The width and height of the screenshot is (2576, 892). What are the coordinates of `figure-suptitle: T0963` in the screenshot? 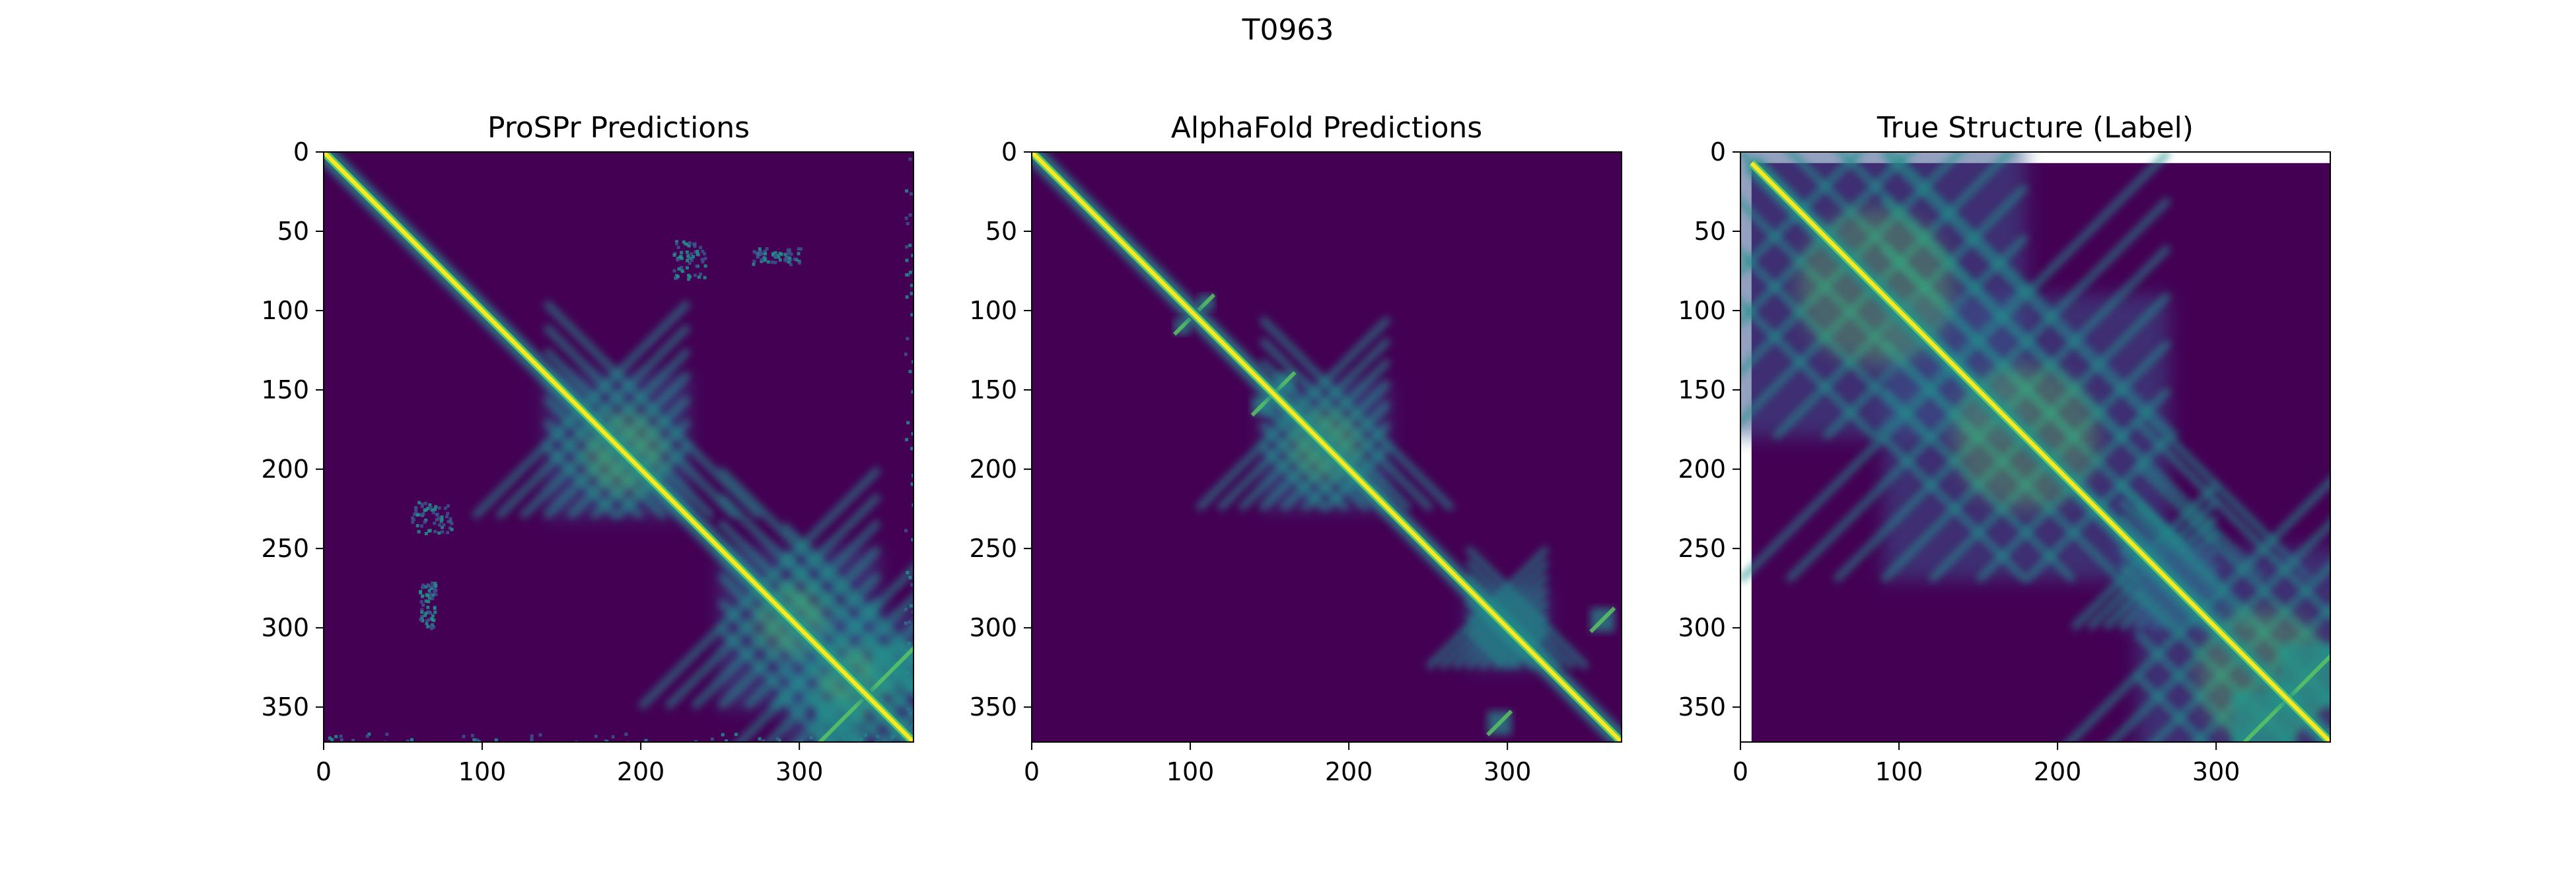 It's located at (1288, 30).